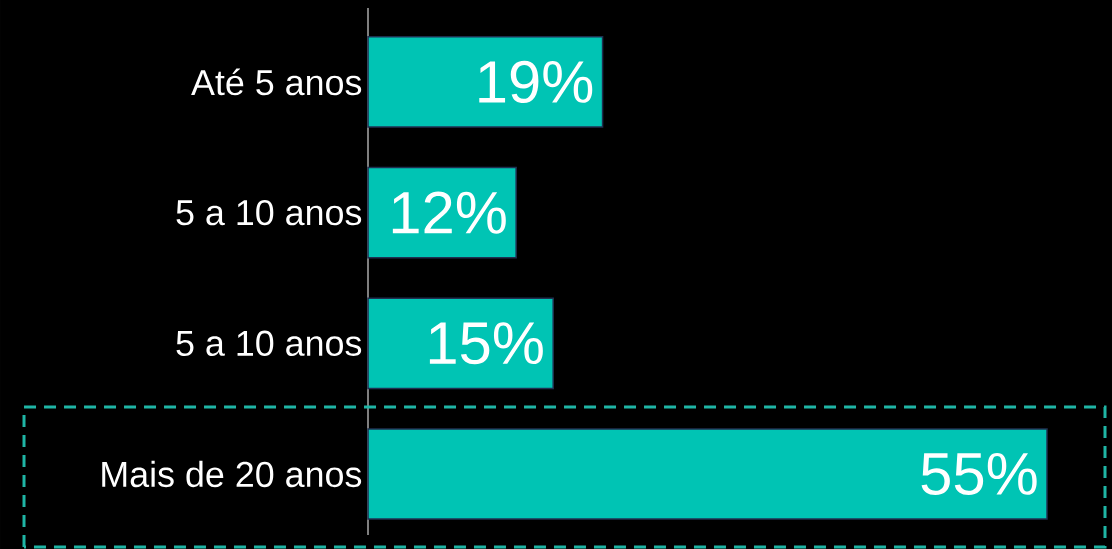 This screenshot has height=549, width=1112. What do you see at coordinates (979, 473) in the screenshot?
I see `data-label: 55%` at bounding box center [979, 473].